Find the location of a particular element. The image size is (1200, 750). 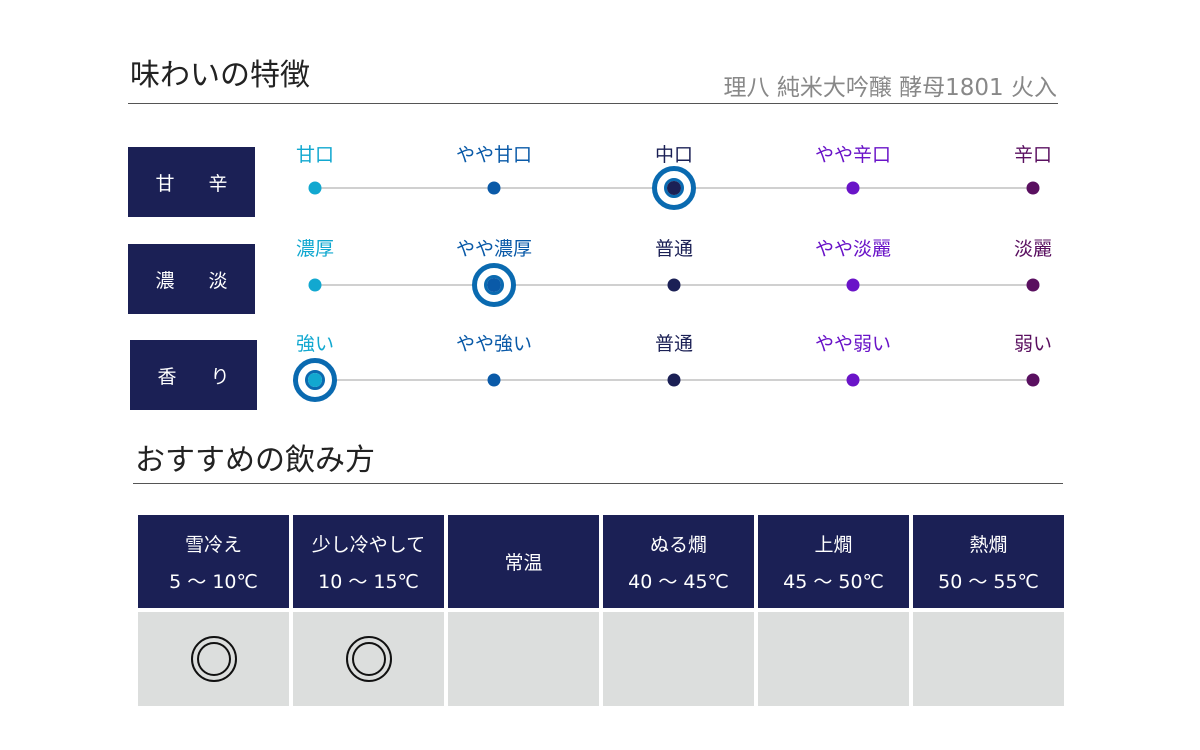

scale-label: やや淡麗 is located at coordinates (853, 249).